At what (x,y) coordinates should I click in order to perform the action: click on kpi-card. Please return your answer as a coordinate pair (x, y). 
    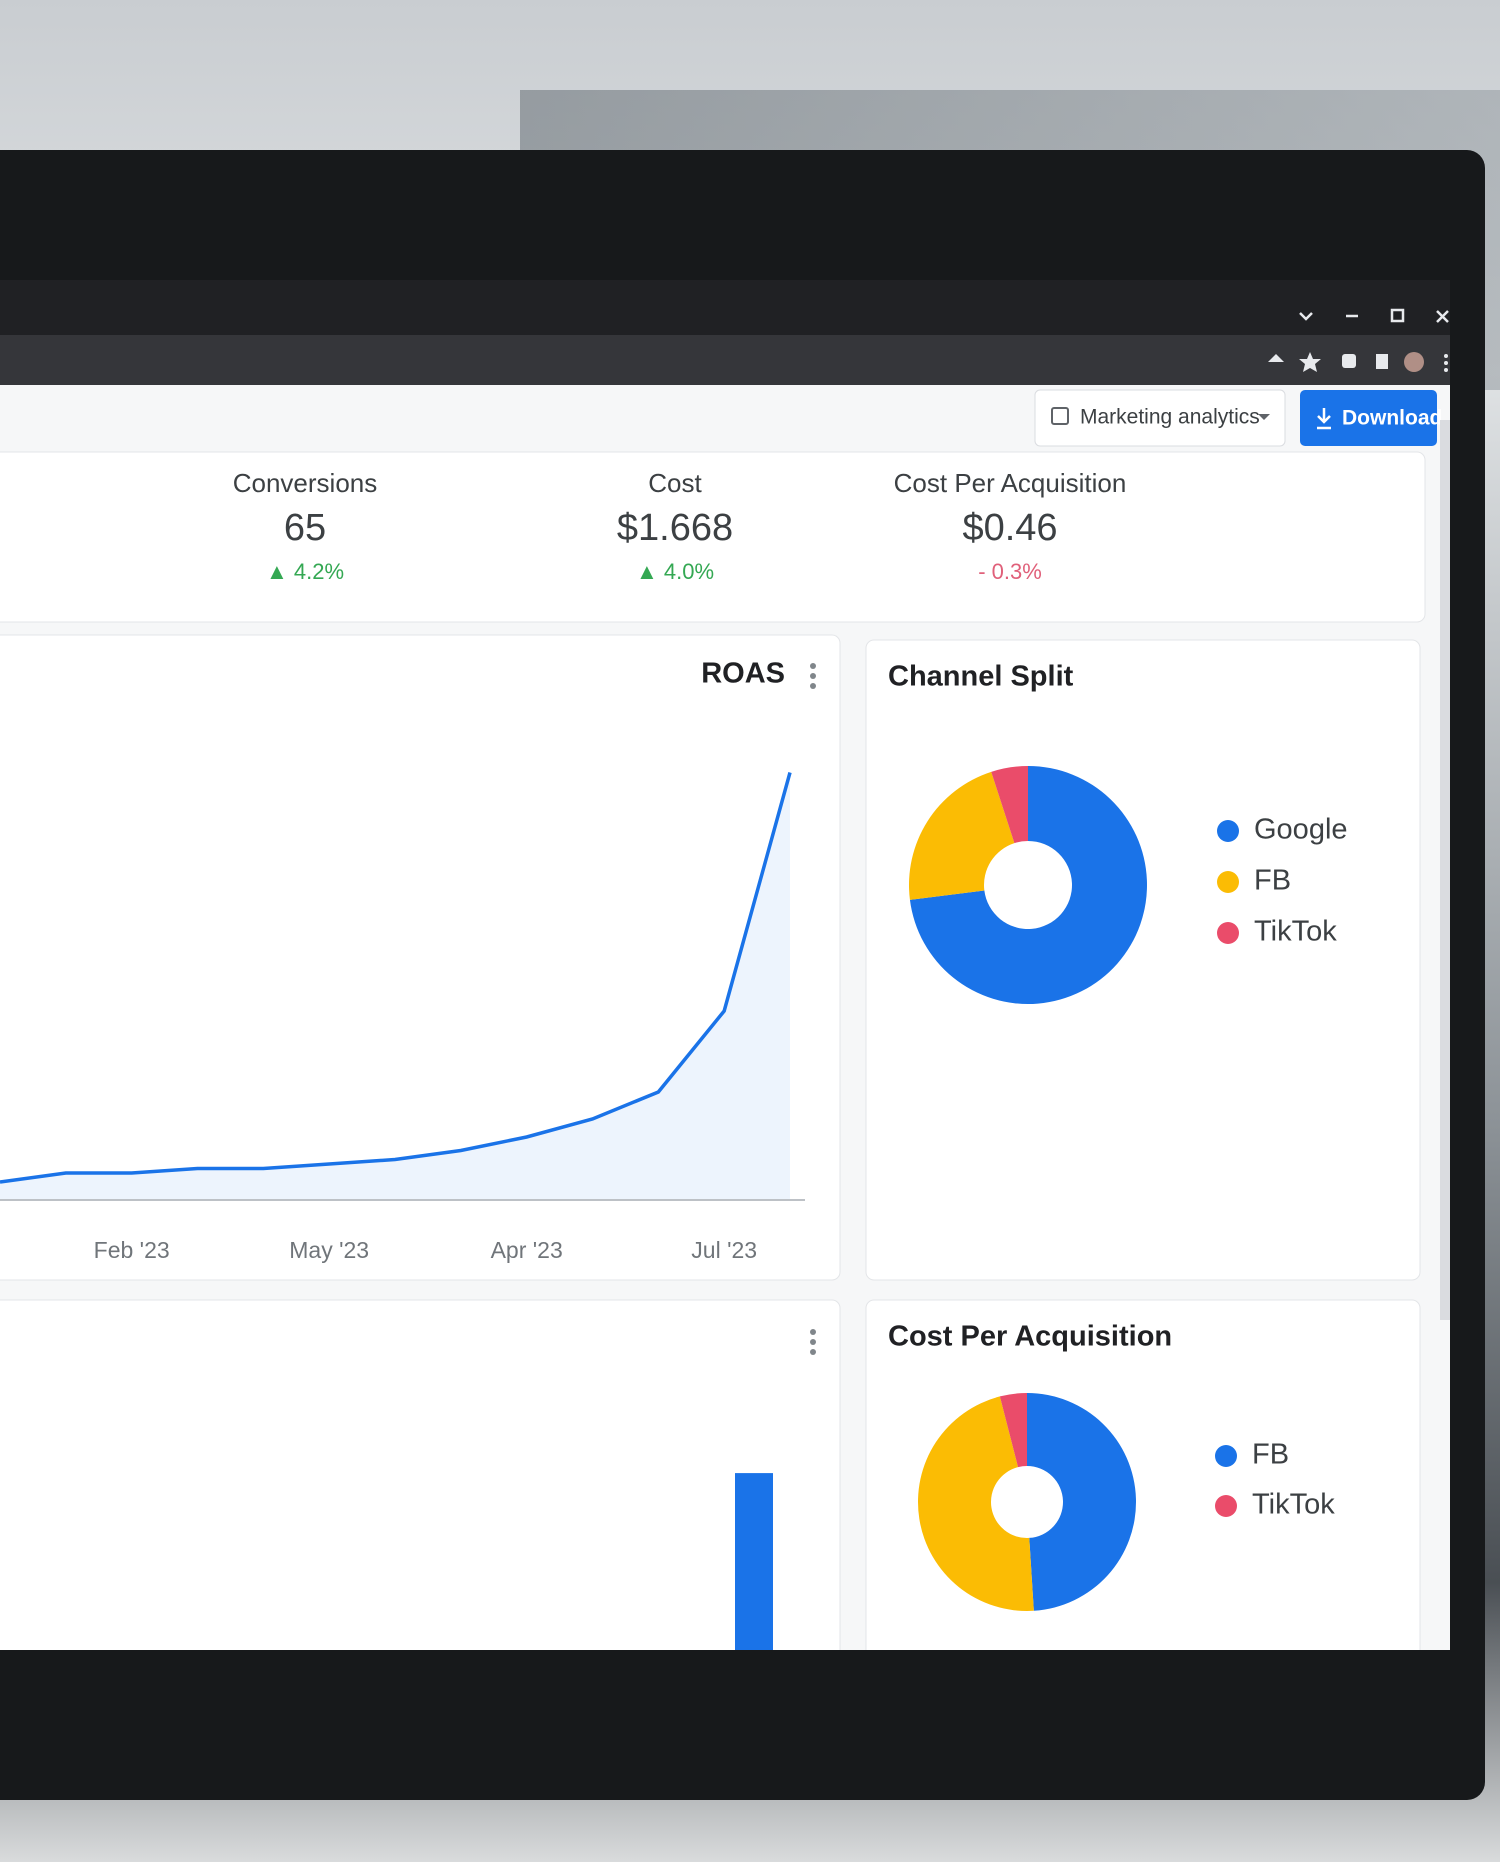
    Looking at the image, I should click on (713, 537).